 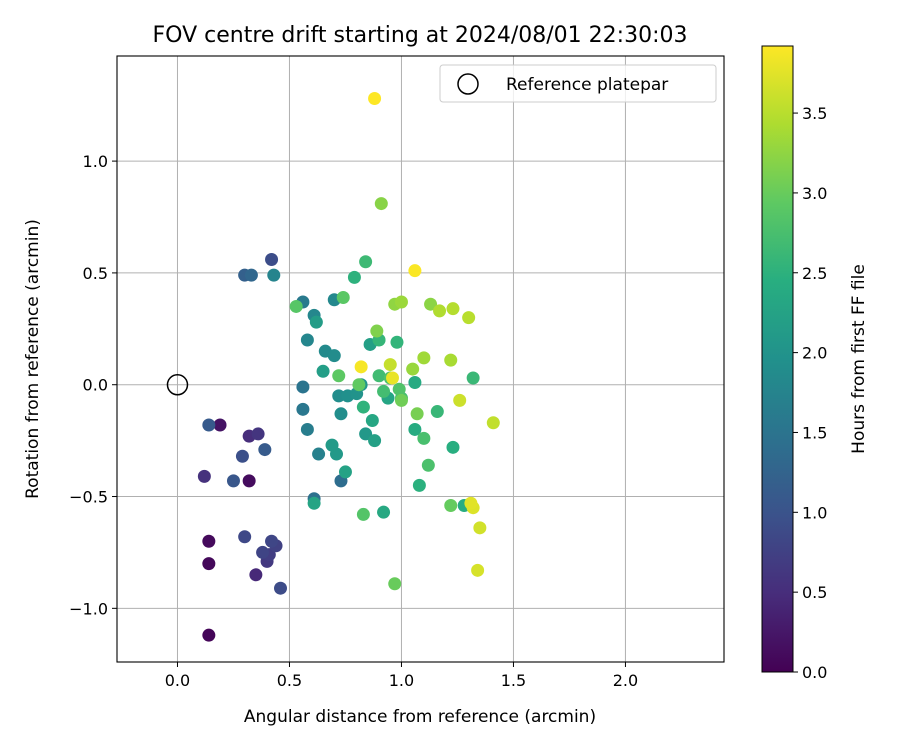 What do you see at coordinates (177, 680) in the screenshot?
I see `x-tick-label: 0.0` at bounding box center [177, 680].